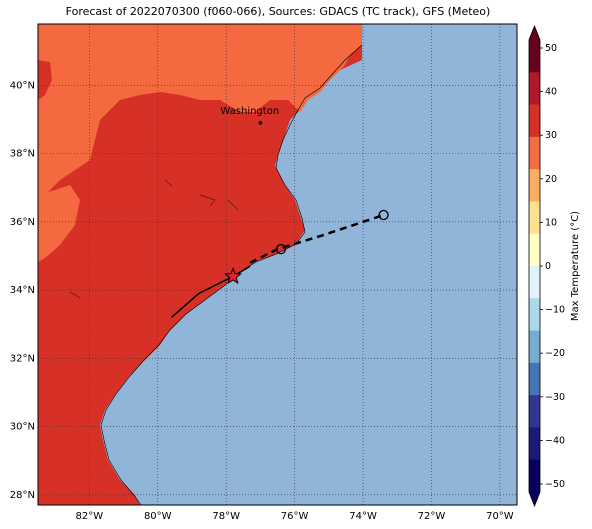 The width and height of the screenshot is (592, 529). Describe the element at coordinates (551, 48) in the screenshot. I see `colorbar-tick-label: 50` at that location.